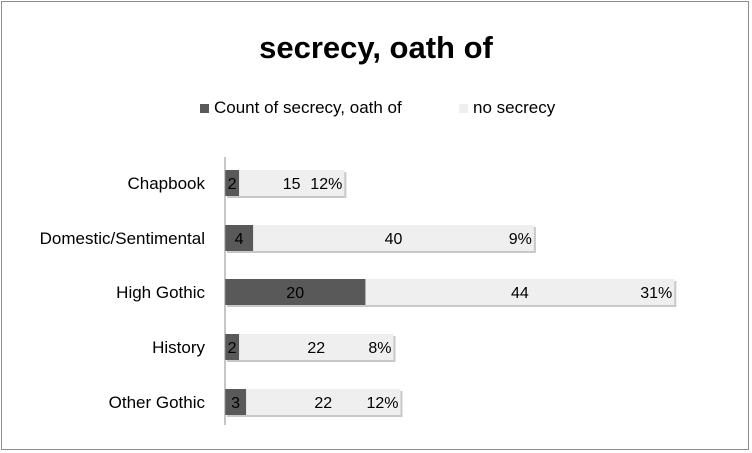 This screenshot has width=752, height=453. What do you see at coordinates (514, 107) in the screenshot?
I see `legend-label-no-secrecy: no secrecy` at bounding box center [514, 107].